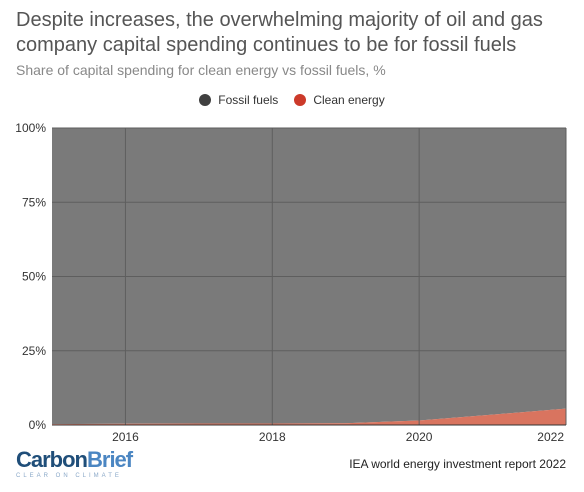  What do you see at coordinates (30, 128) in the screenshot?
I see `y-tick-label: 100%` at bounding box center [30, 128].